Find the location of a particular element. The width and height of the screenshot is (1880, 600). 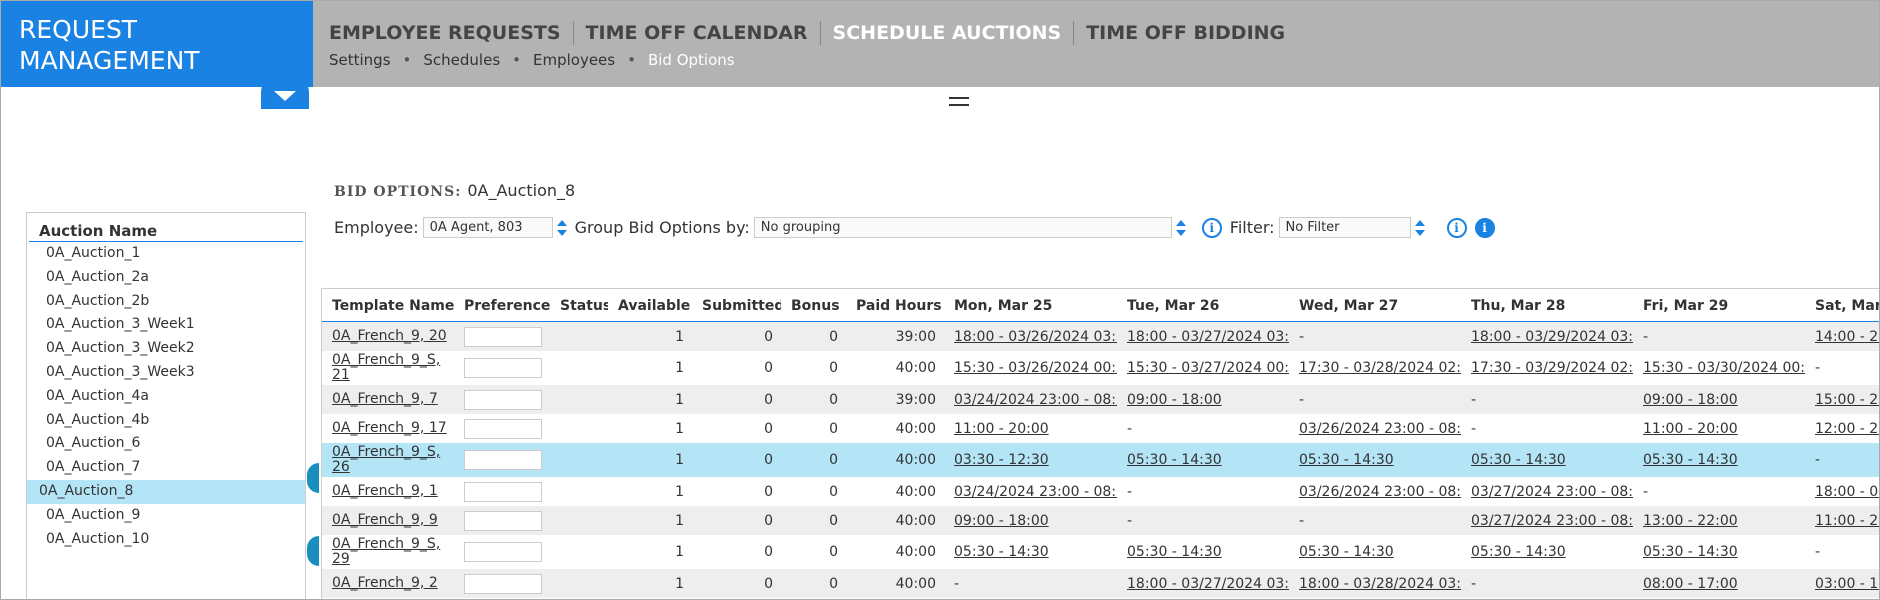

template-link: 0A_French_9, 2 is located at coordinates (385, 583).